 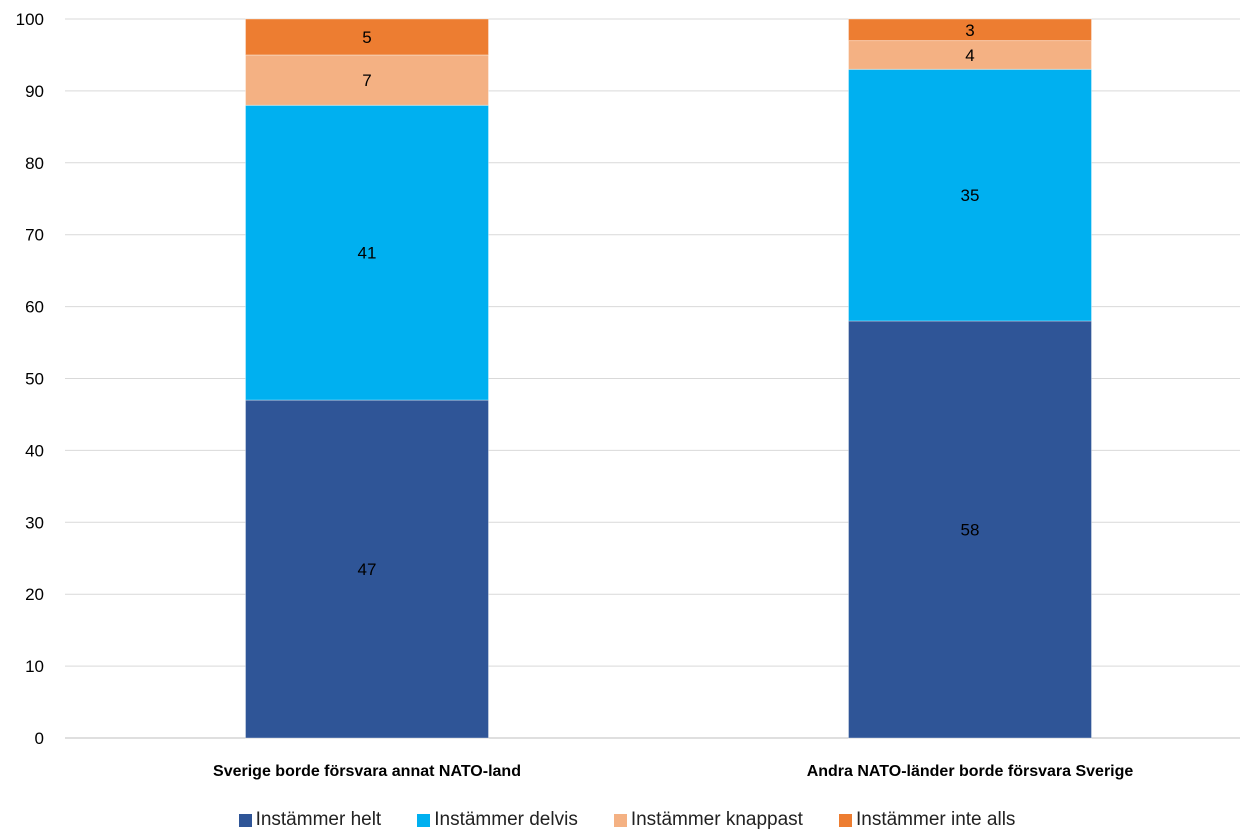 I want to click on legend-label: Instämmer helt, so click(x=318, y=819).